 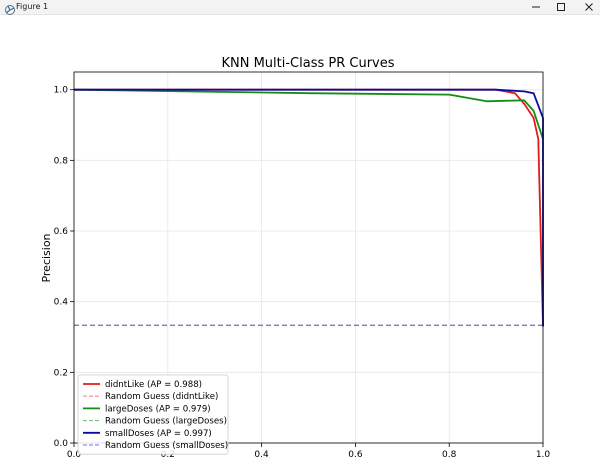 What do you see at coordinates (61, 303) in the screenshot?
I see `y-tick-label: 0.4` at bounding box center [61, 303].